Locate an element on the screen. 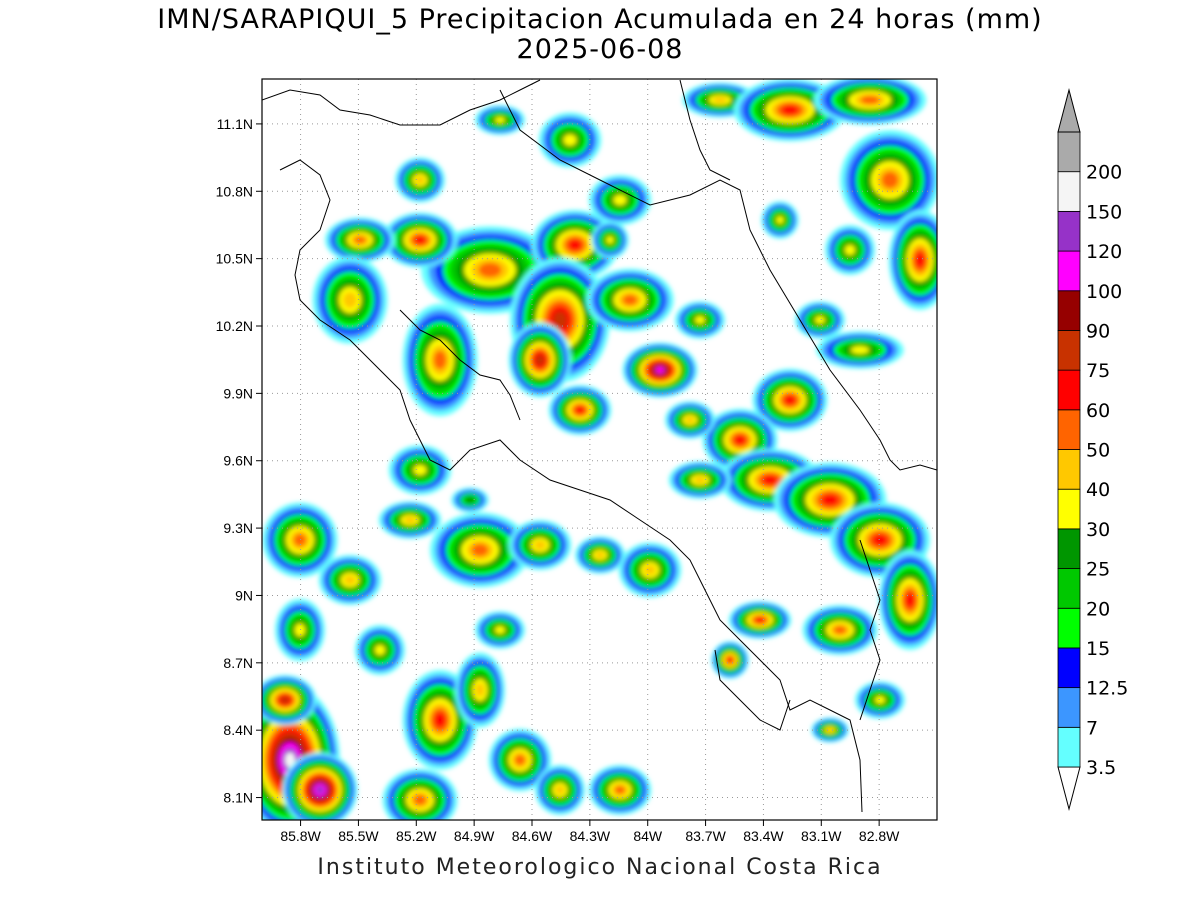  lon-tick-label: 83.4W is located at coordinates (763, 836).